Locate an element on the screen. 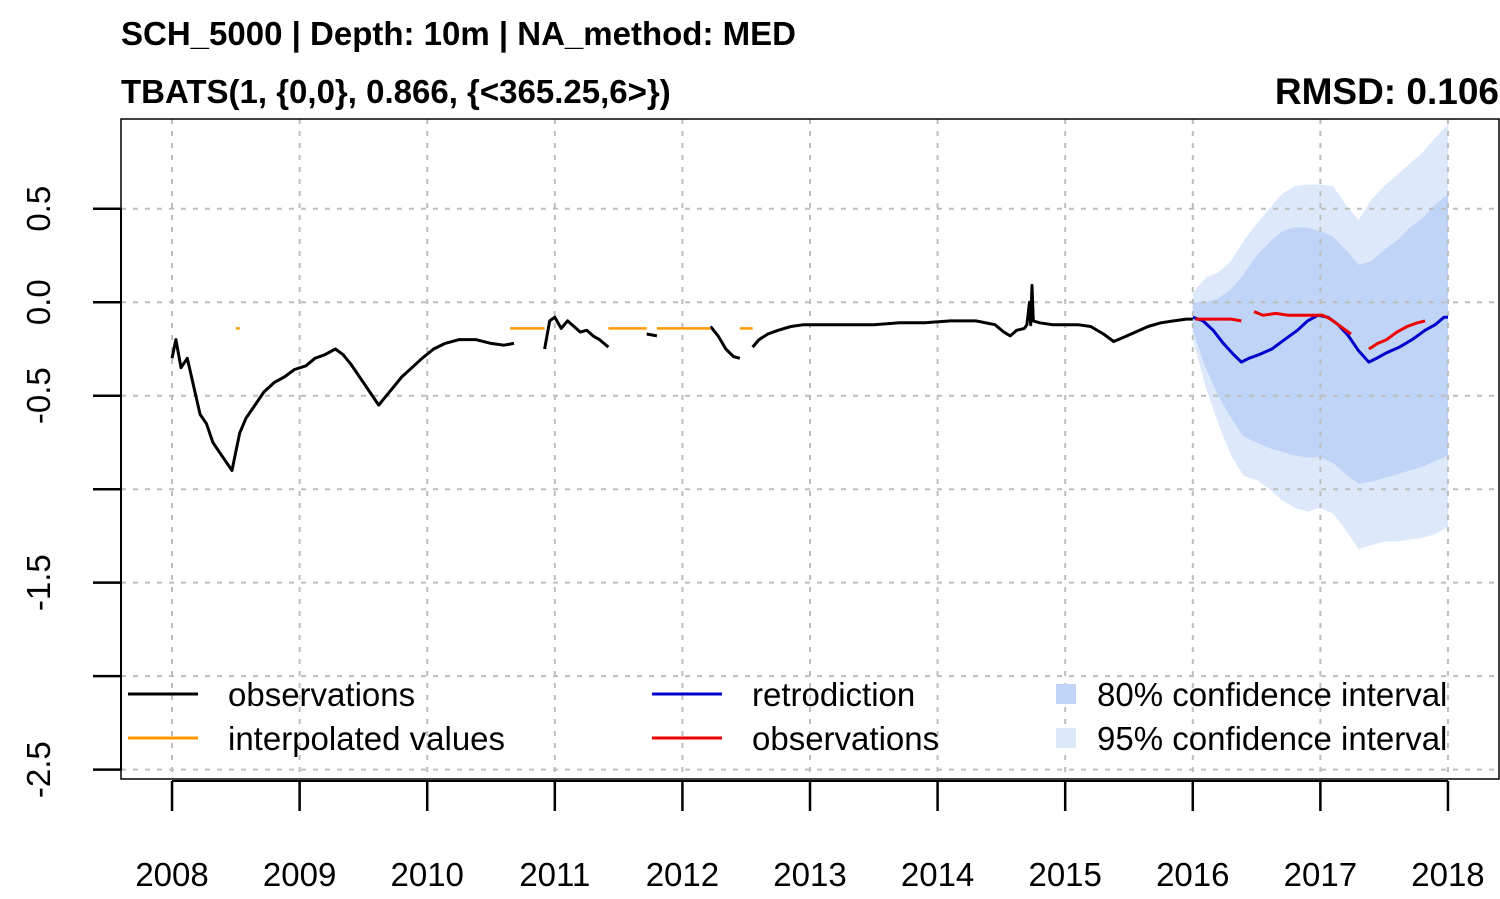 The width and height of the screenshot is (1500, 899). y-tick-label-4: -0.5 is located at coordinates (38, 395).